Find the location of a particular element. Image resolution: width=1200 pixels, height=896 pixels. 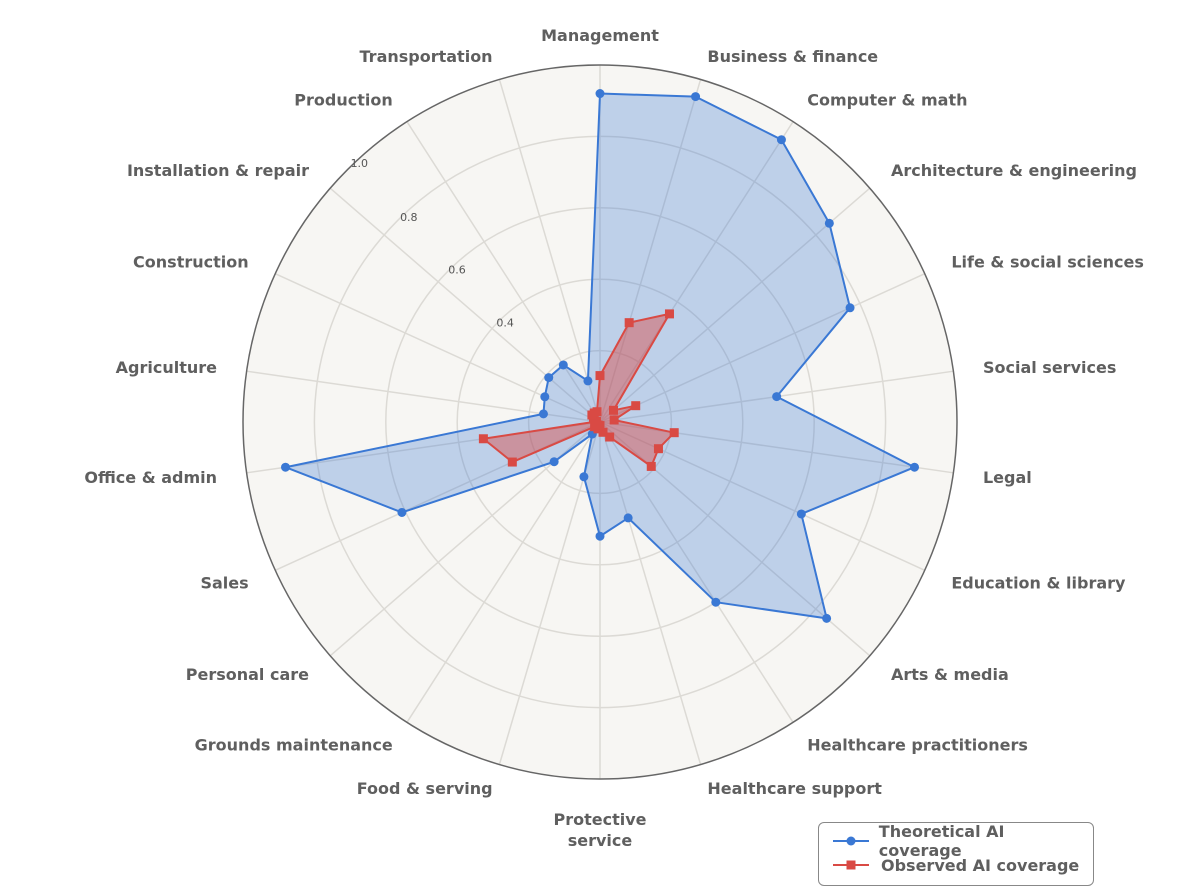

category-label: Food & serving is located at coordinates (425, 788).